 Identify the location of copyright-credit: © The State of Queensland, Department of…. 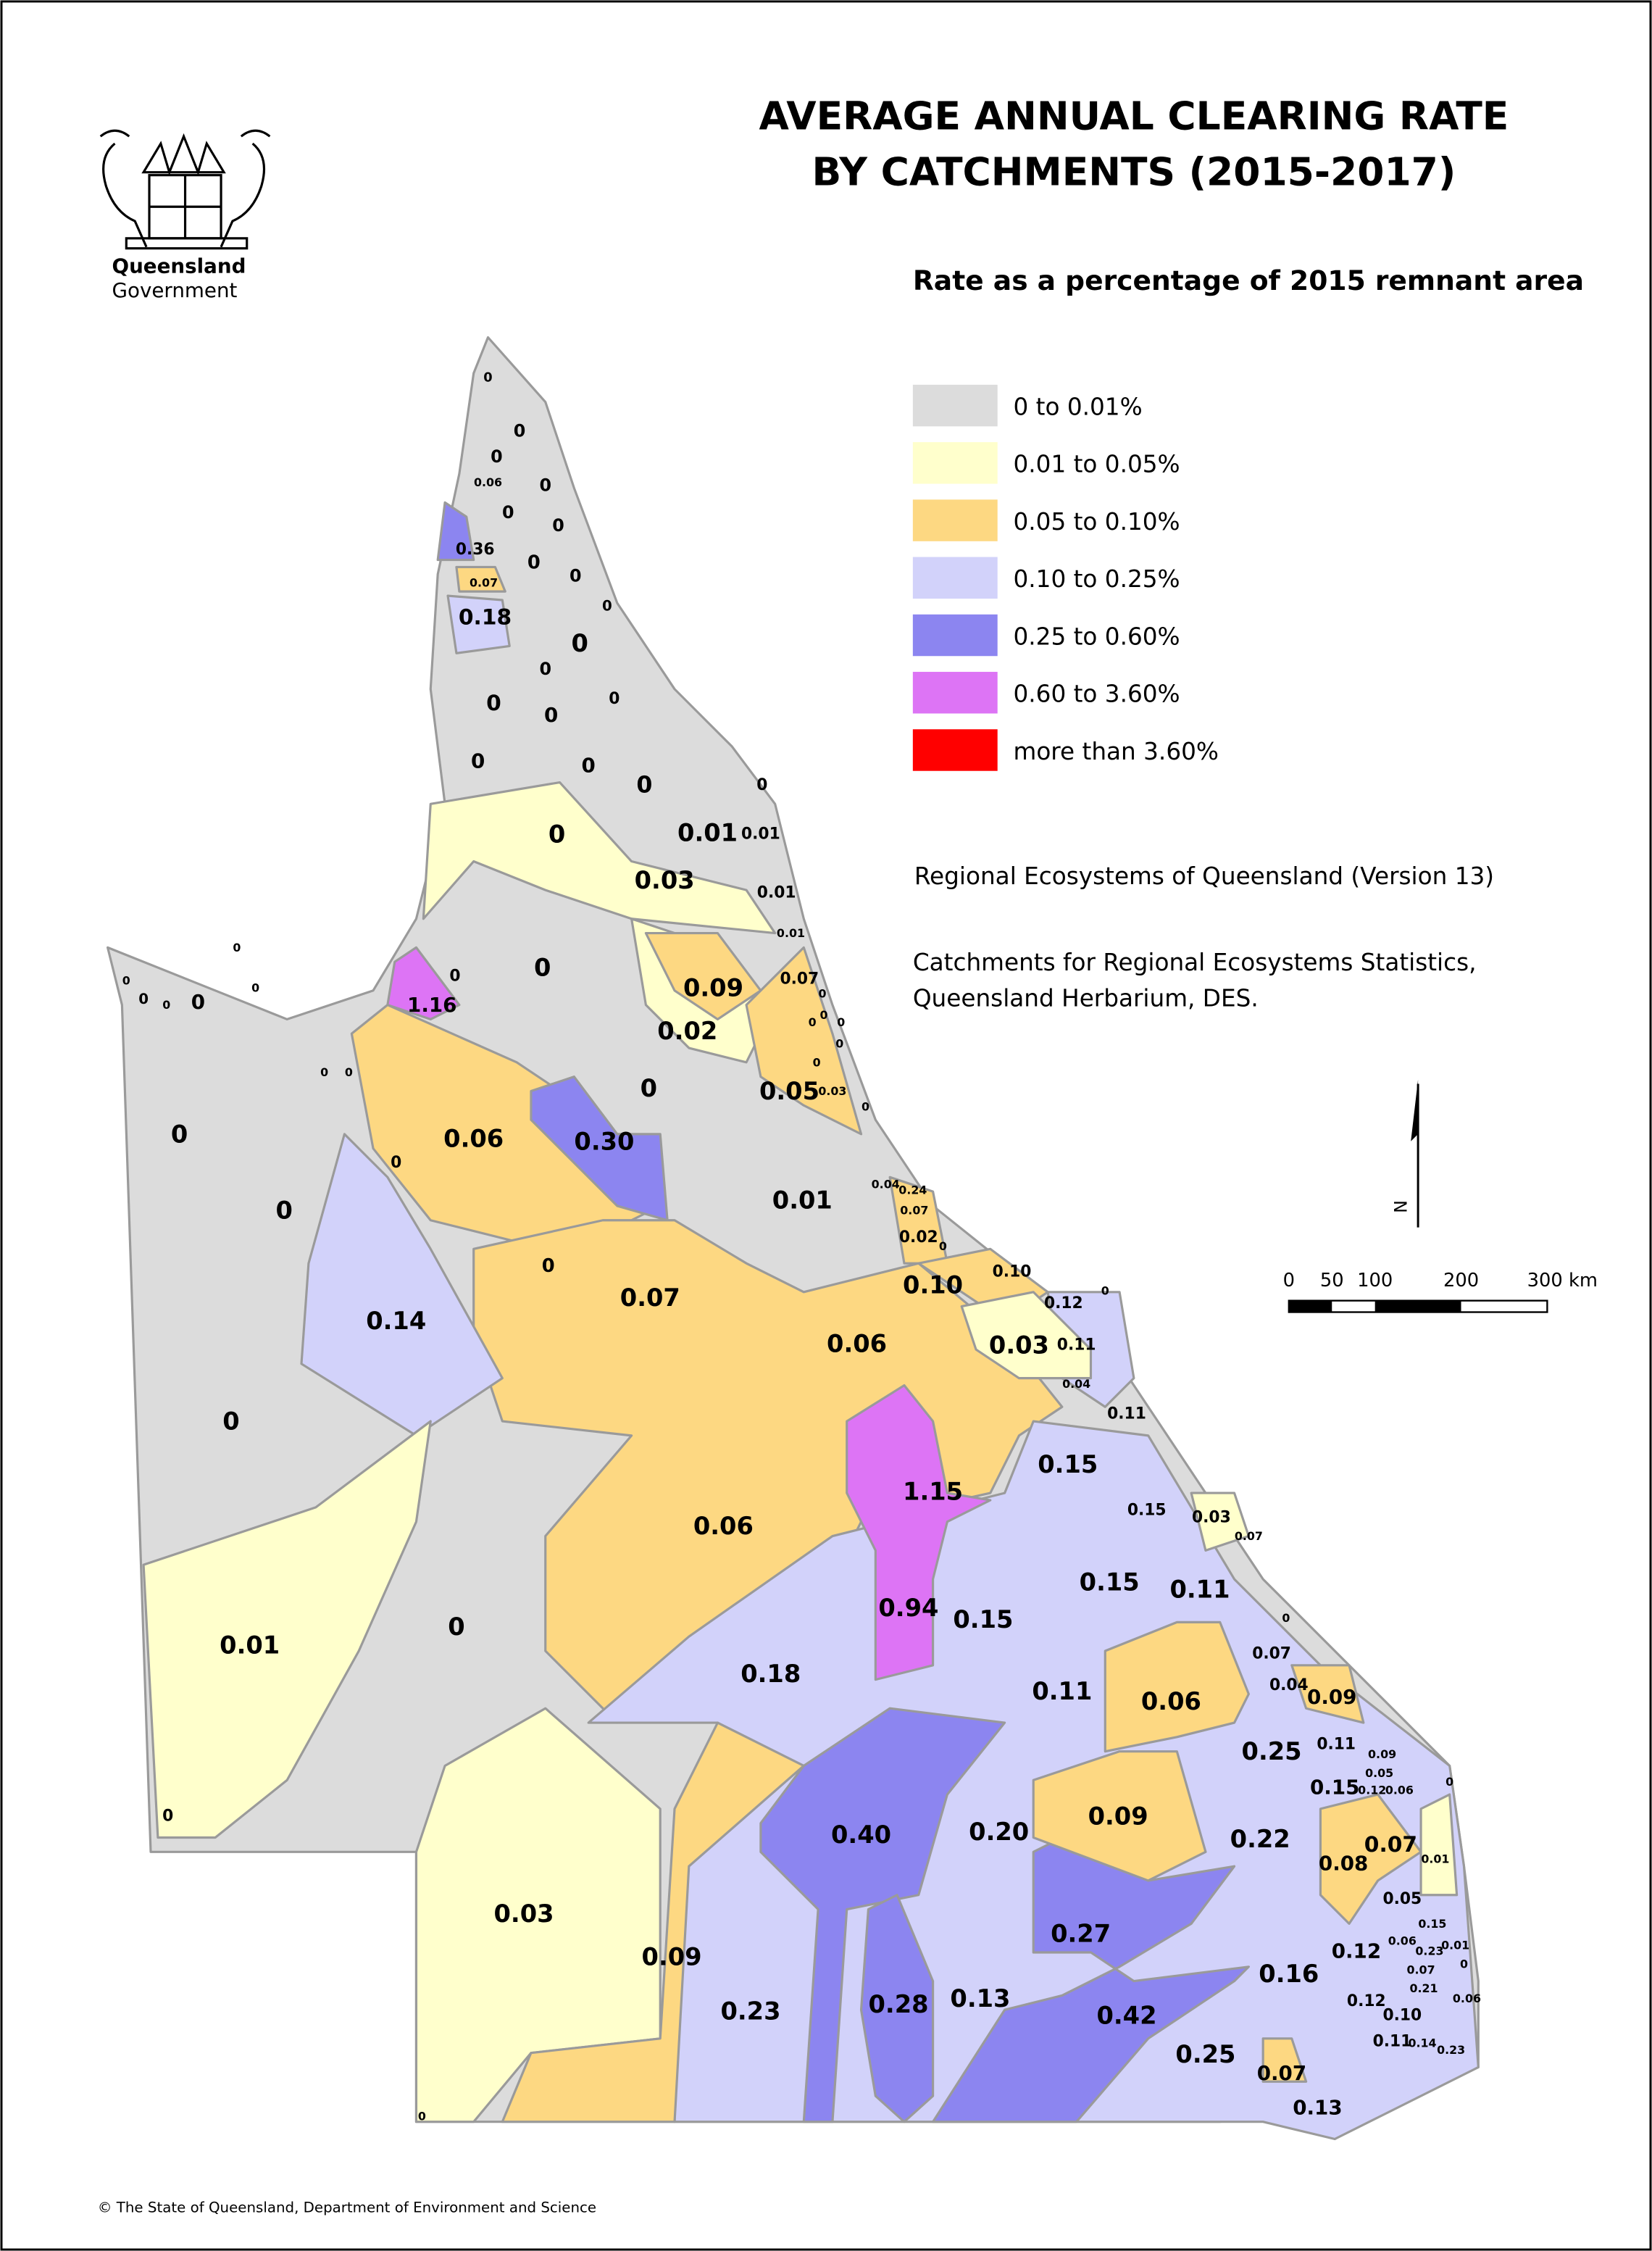
(347, 2208).